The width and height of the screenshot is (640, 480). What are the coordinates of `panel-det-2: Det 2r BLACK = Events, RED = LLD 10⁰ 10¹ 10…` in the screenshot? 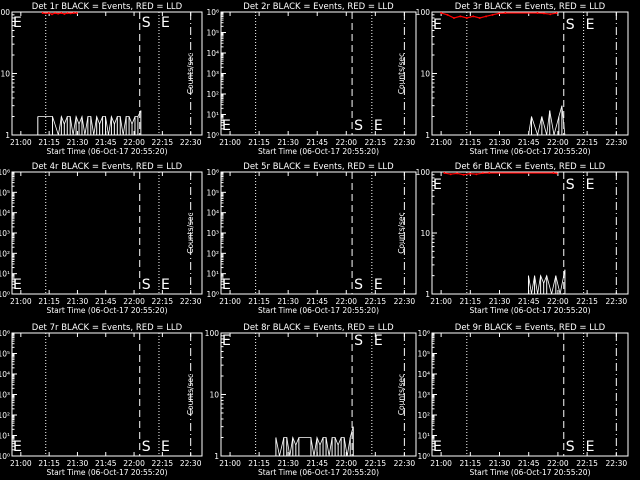 It's located at (301, 79).